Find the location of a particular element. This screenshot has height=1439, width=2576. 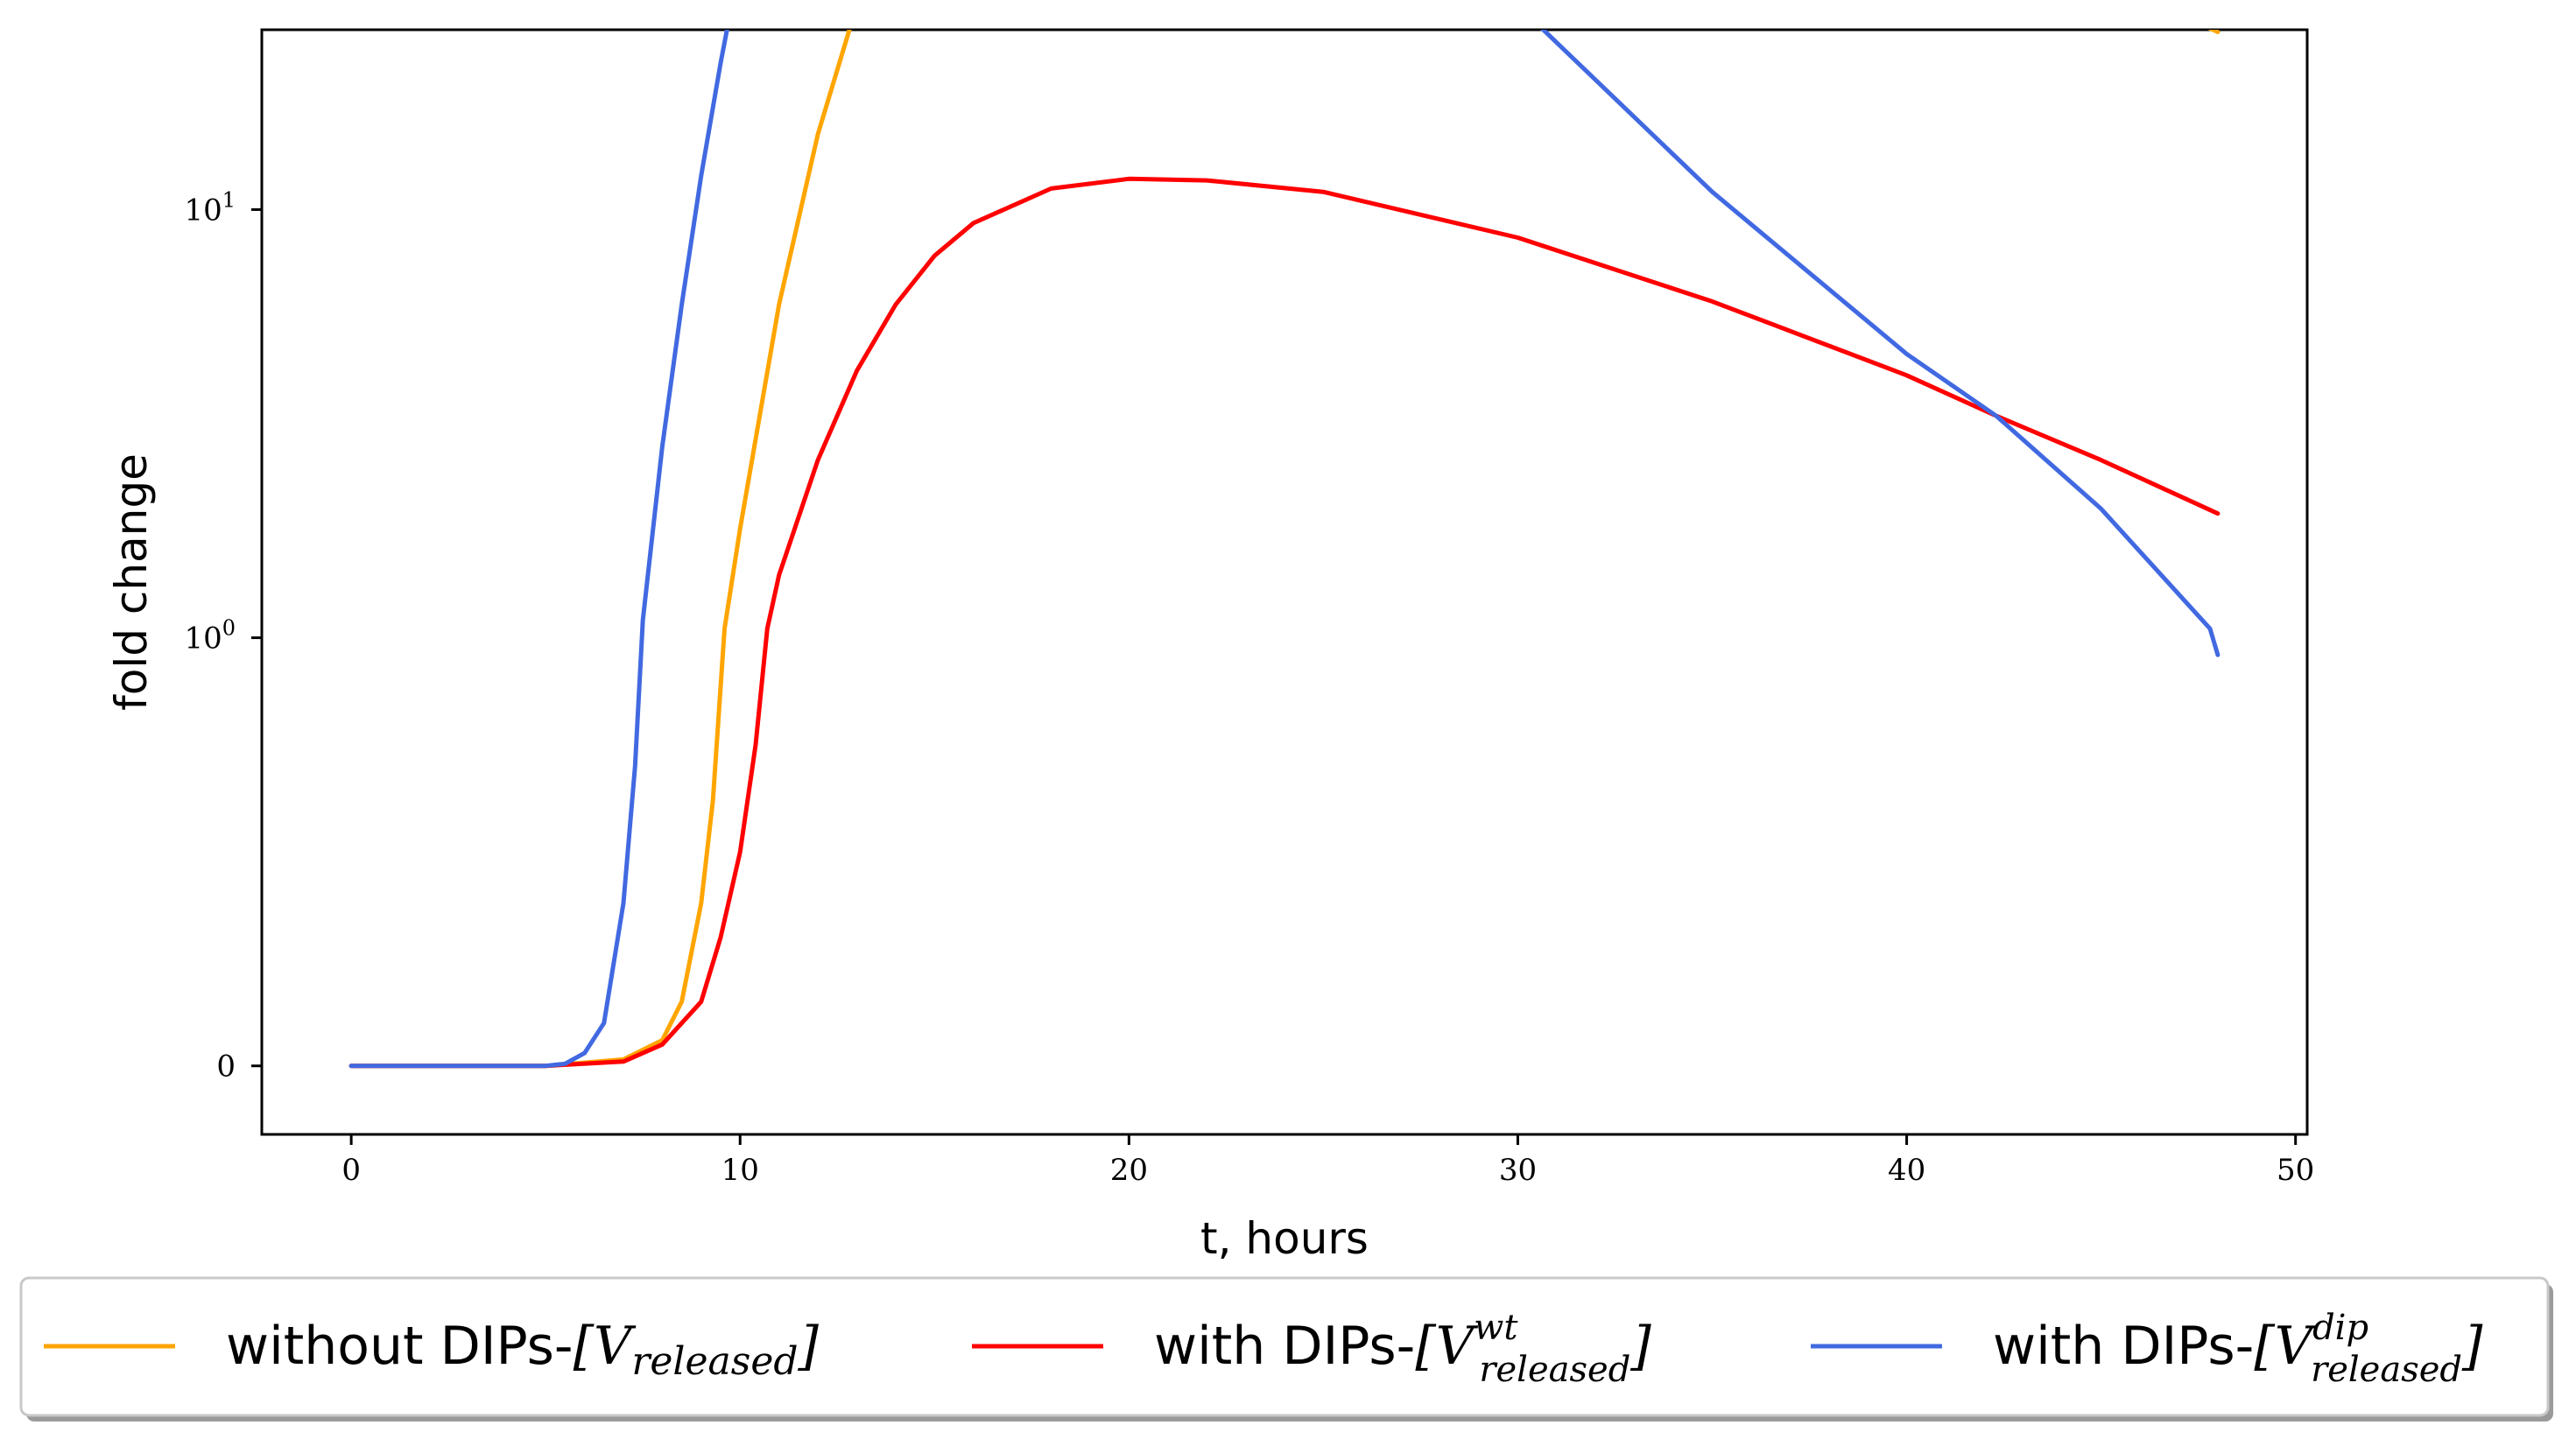

x-axis-label: t, hours is located at coordinates (1284, 1238).